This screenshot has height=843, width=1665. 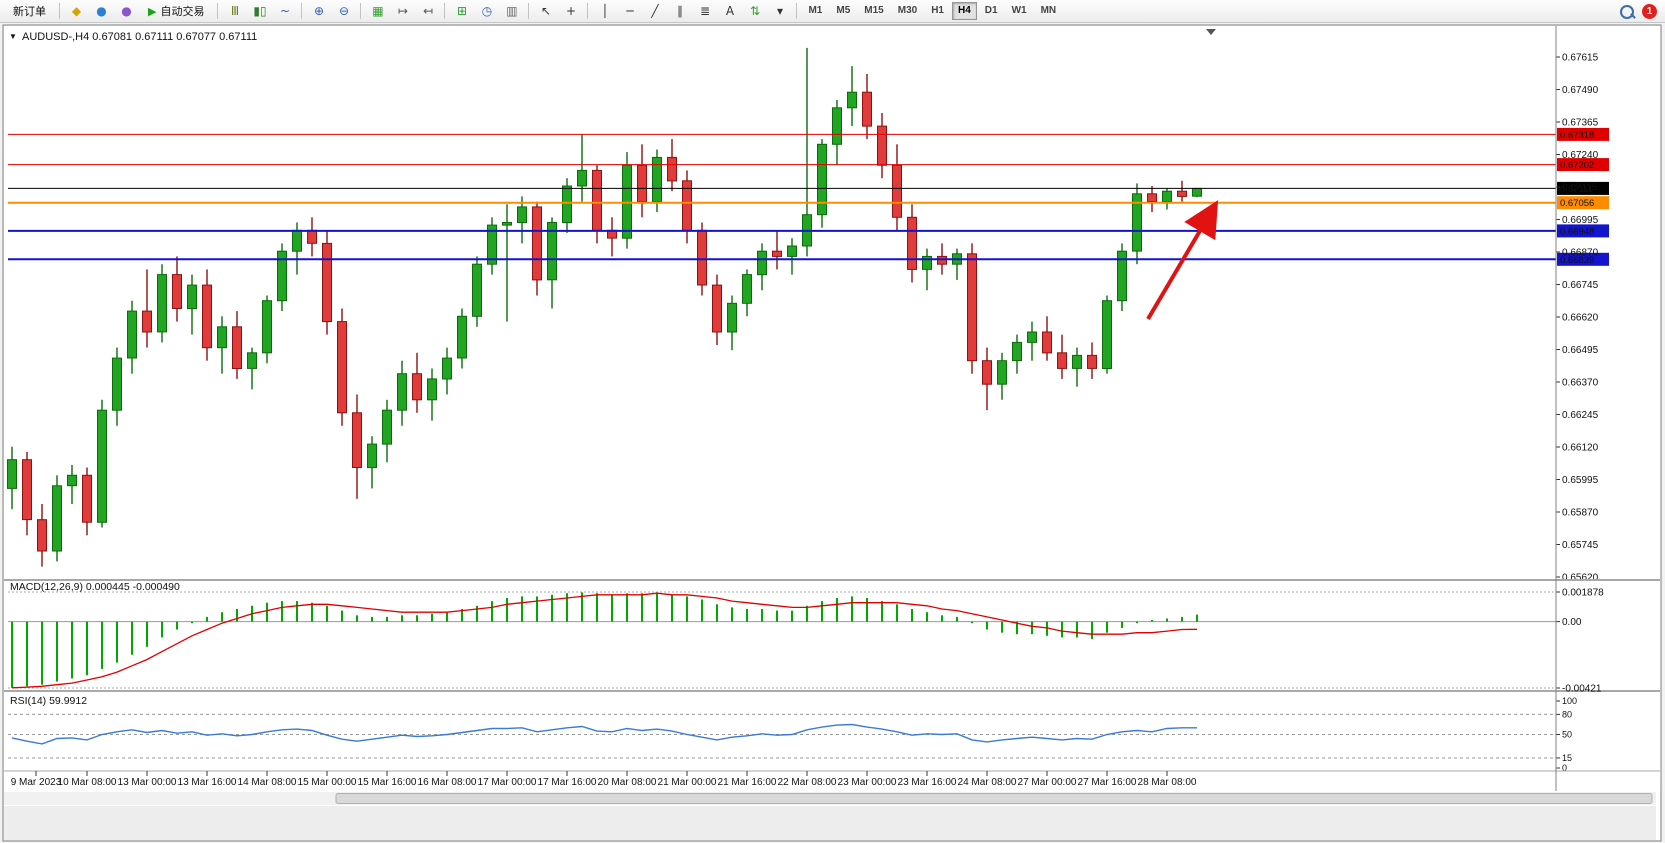 What do you see at coordinates (486, 11) in the screenshot?
I see `periods-icon: ◷` at bounding box center [486, 11].